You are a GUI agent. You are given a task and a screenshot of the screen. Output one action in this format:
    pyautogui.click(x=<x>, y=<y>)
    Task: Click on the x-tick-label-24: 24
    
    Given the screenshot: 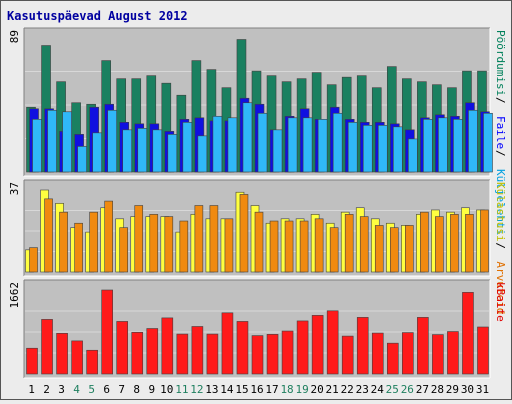 What is the action you would take?
    pyautogui.click(x=378, y=389)
    